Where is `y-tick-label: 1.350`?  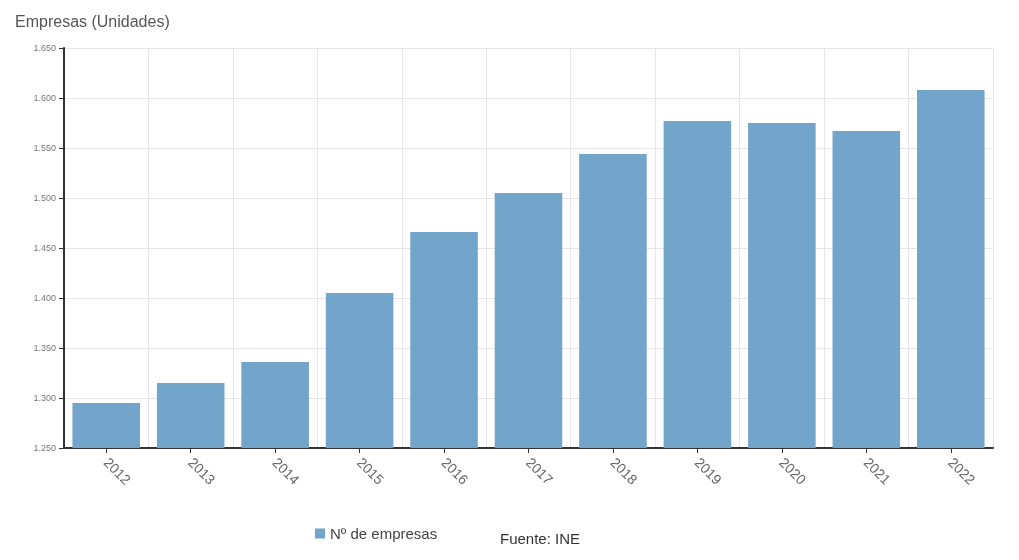 y-tick-label: 1.350 is located at coordinates (44, 348).